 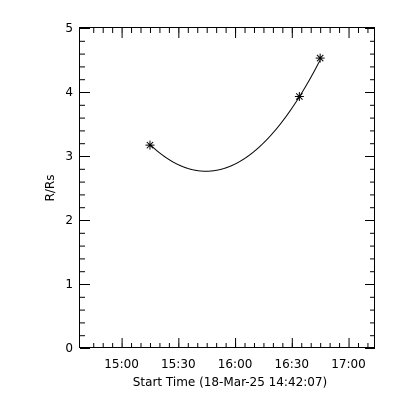 What do you see at coordinates (291, 364) in the screenshot?
I see `x-tick-label-3: 16:30` at bounding box center [291, 364].